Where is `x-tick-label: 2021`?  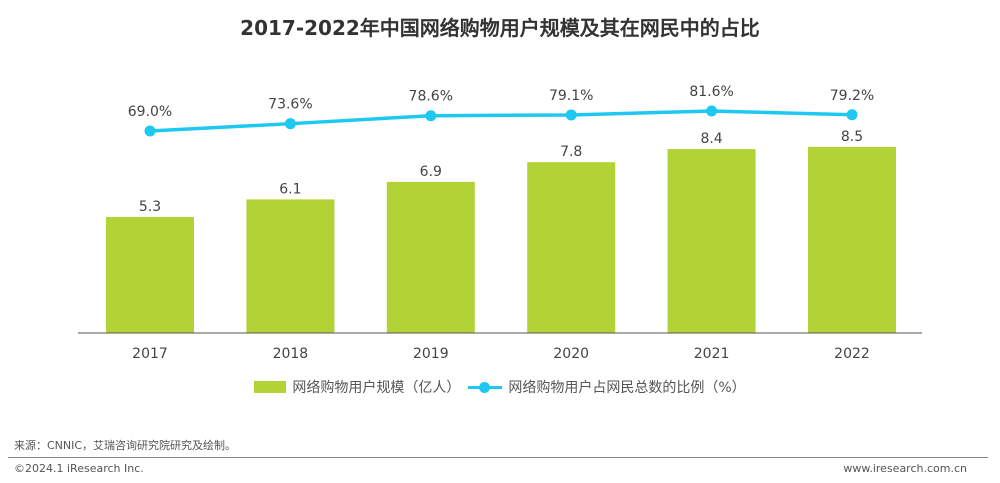
x-tick-label: 2021 is located at coordinates (712, 354).